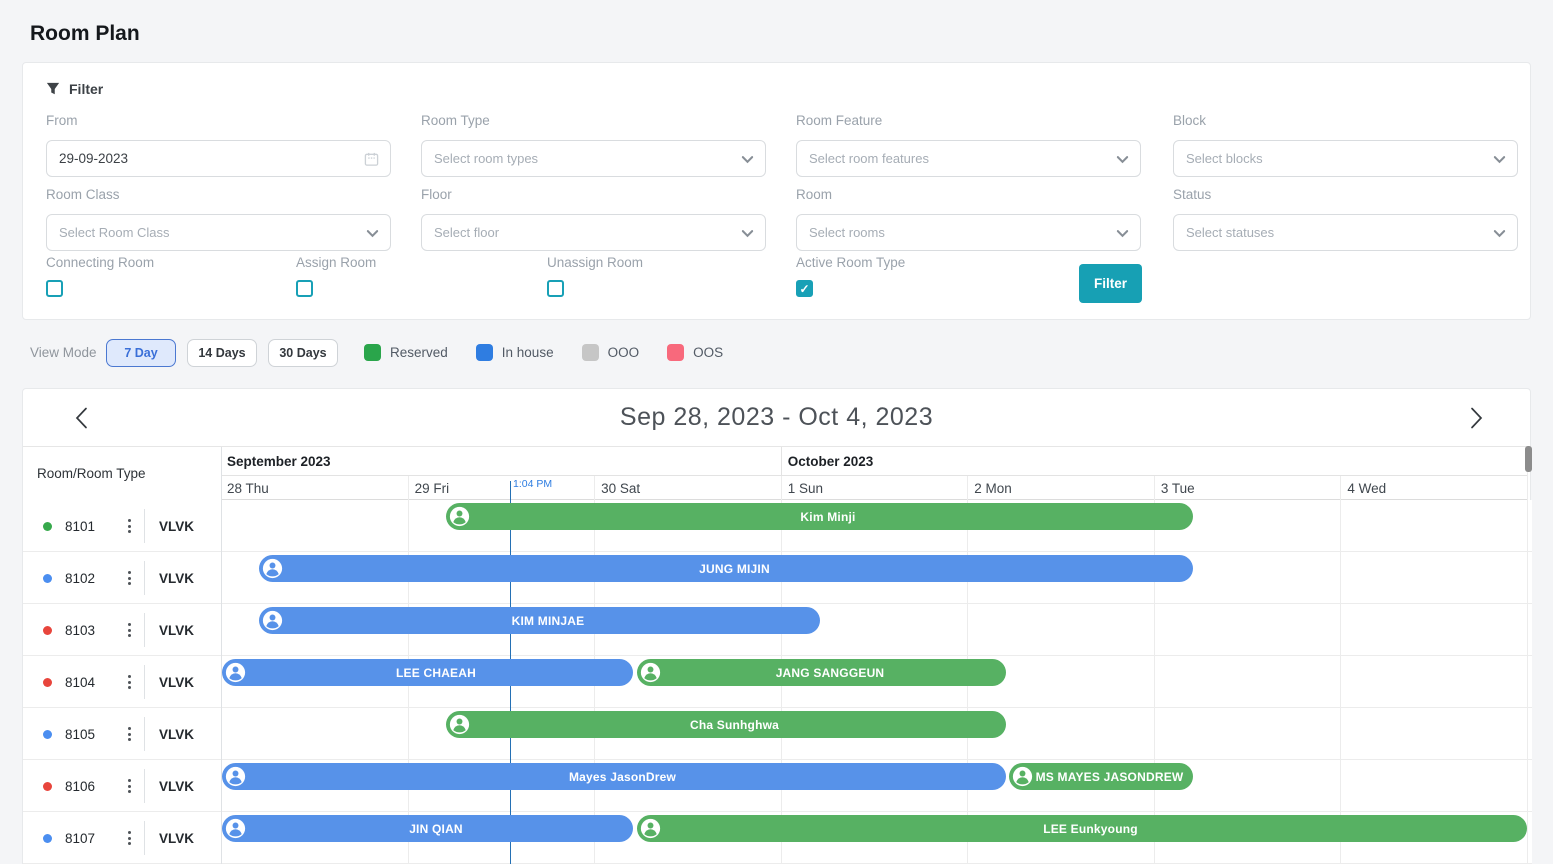  I want to click on room-class-select: Select Room Class, so click(218, 232).